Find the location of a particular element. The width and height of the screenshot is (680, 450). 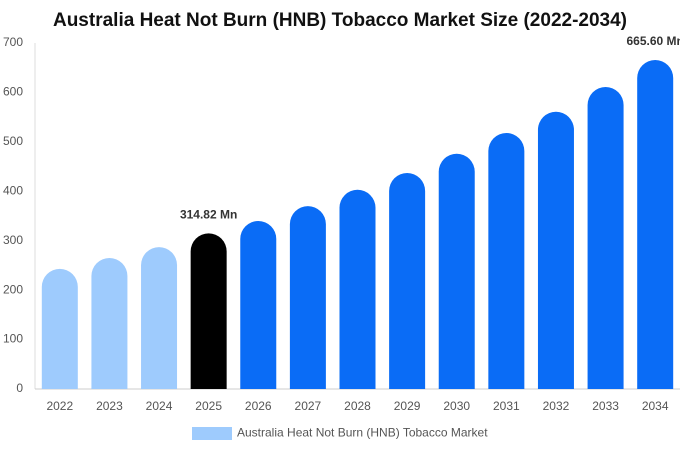

x-tick-label: 2033 is located at coordinates (605, 406).